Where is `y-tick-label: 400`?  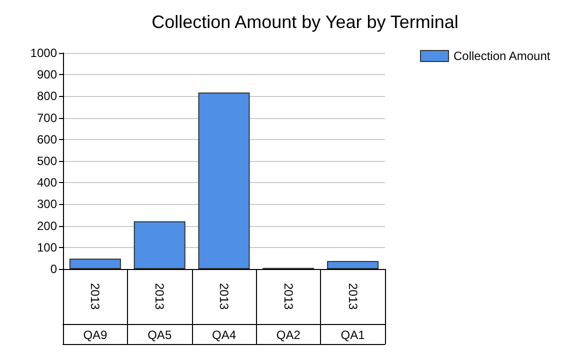
y-tick-label: 400 is located at coordinates (47, 183).